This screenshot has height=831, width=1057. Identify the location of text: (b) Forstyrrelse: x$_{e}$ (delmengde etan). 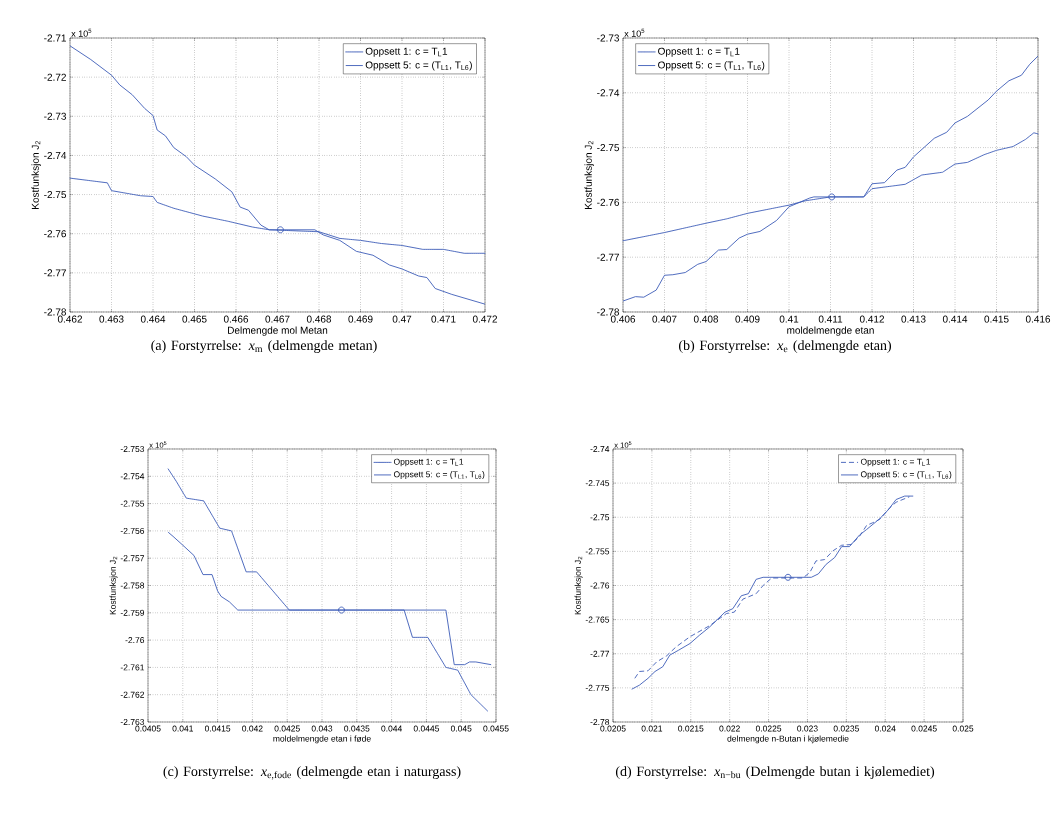
(785, 346).